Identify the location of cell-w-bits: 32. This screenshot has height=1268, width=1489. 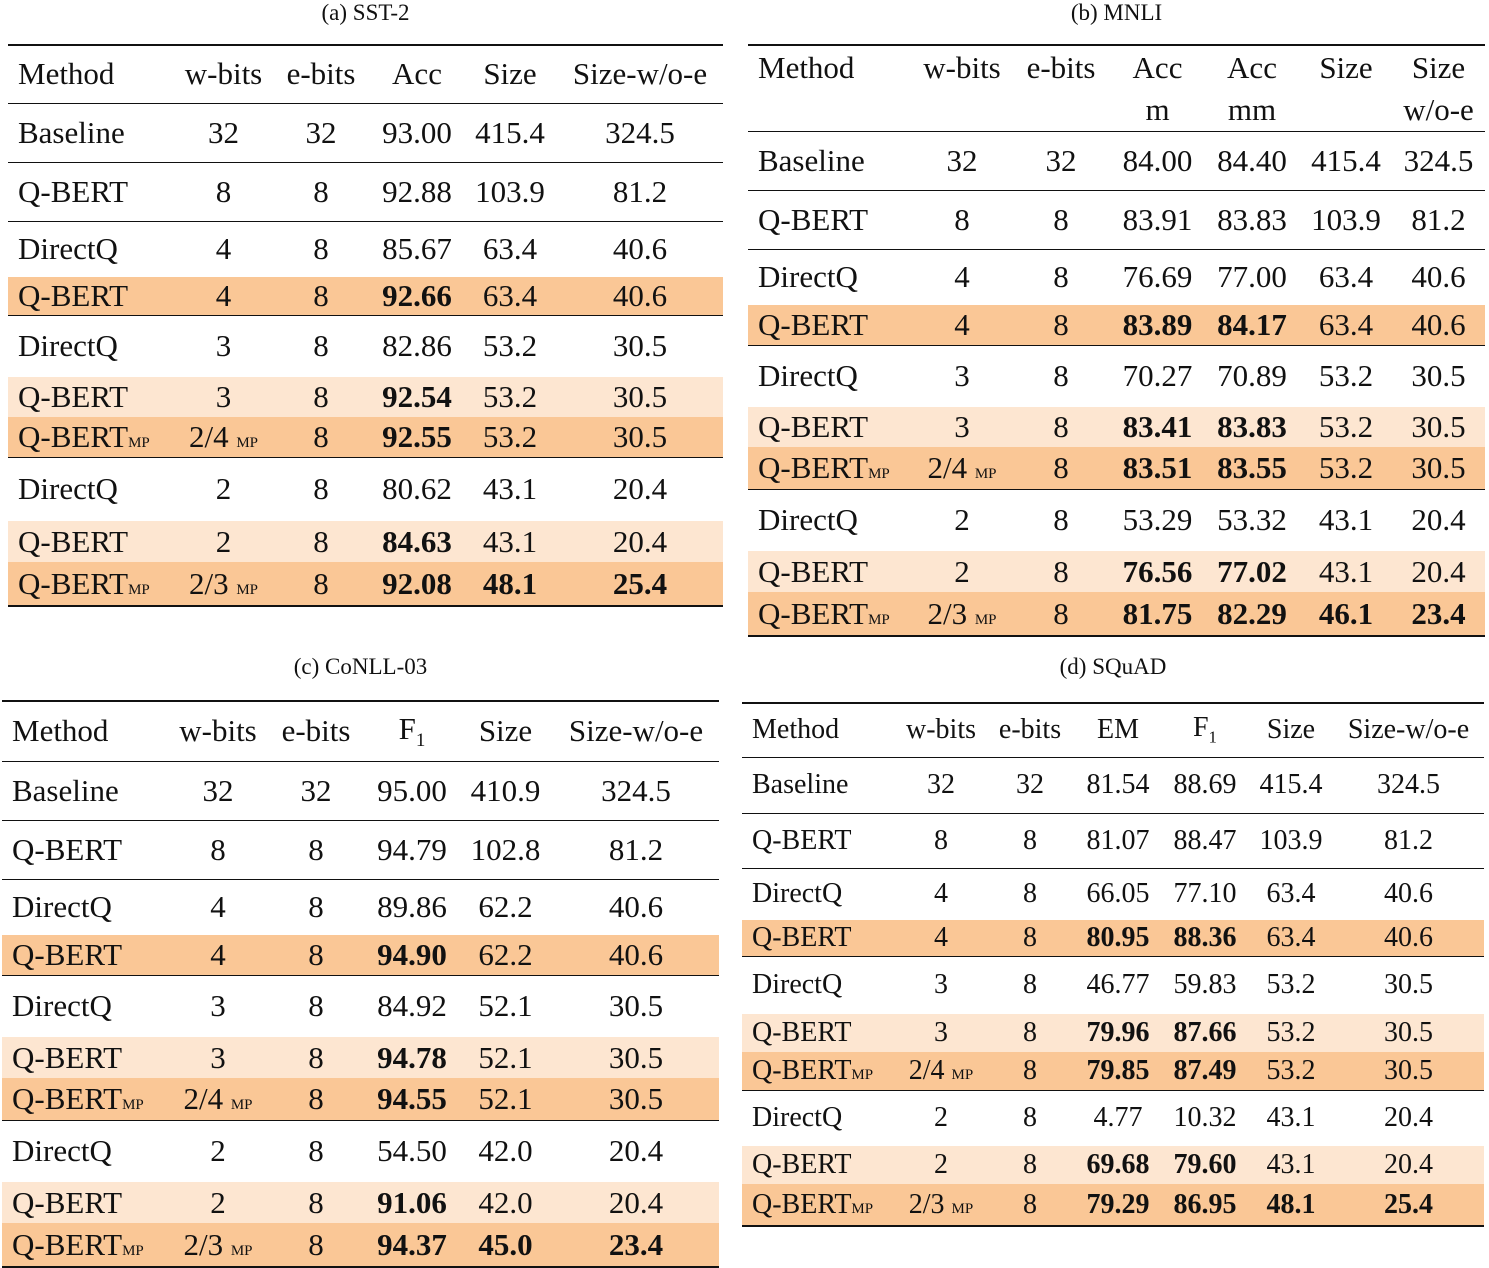
(941, 784).